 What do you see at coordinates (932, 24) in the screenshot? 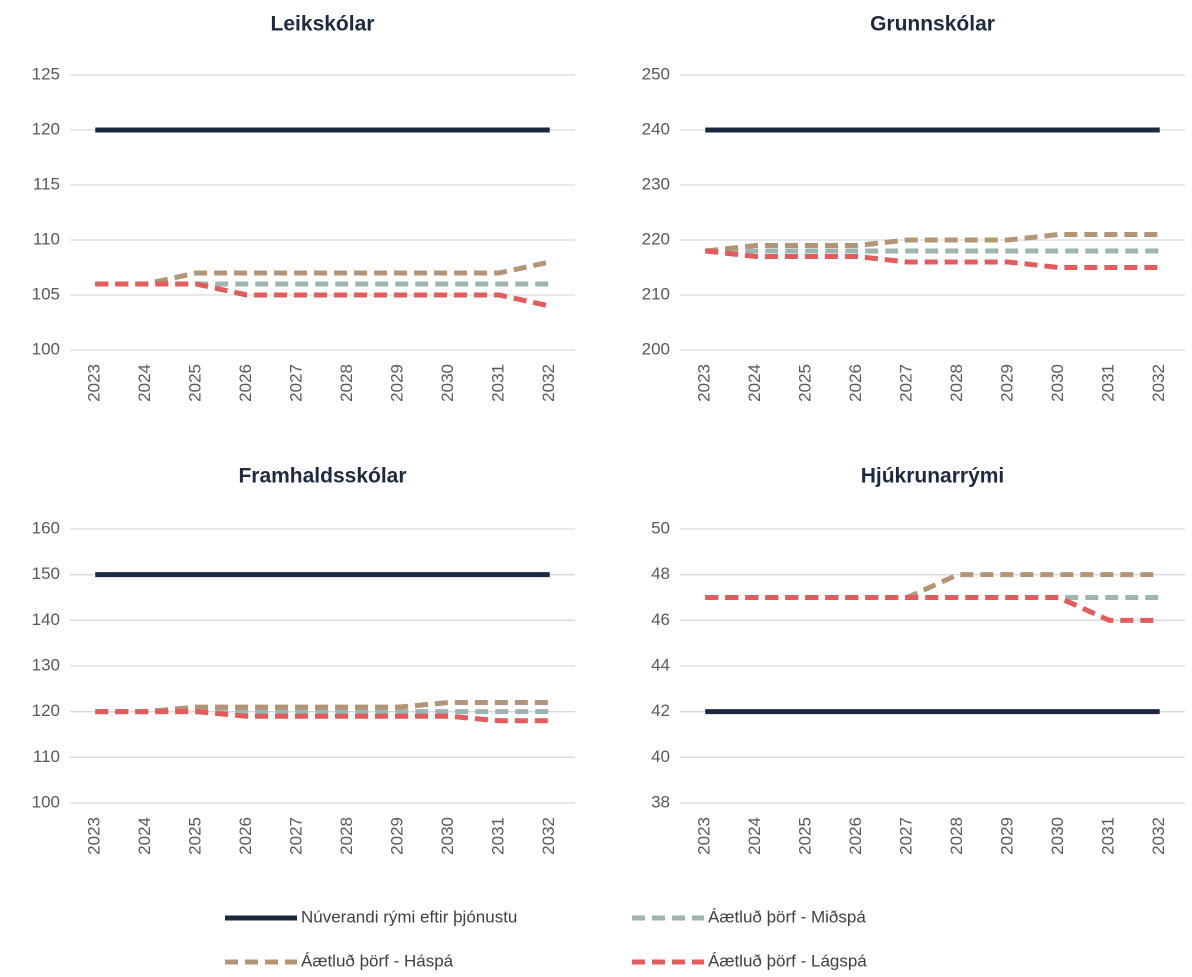
I see `chart-title: Grunnskólar` at bounding box center [932, 24].